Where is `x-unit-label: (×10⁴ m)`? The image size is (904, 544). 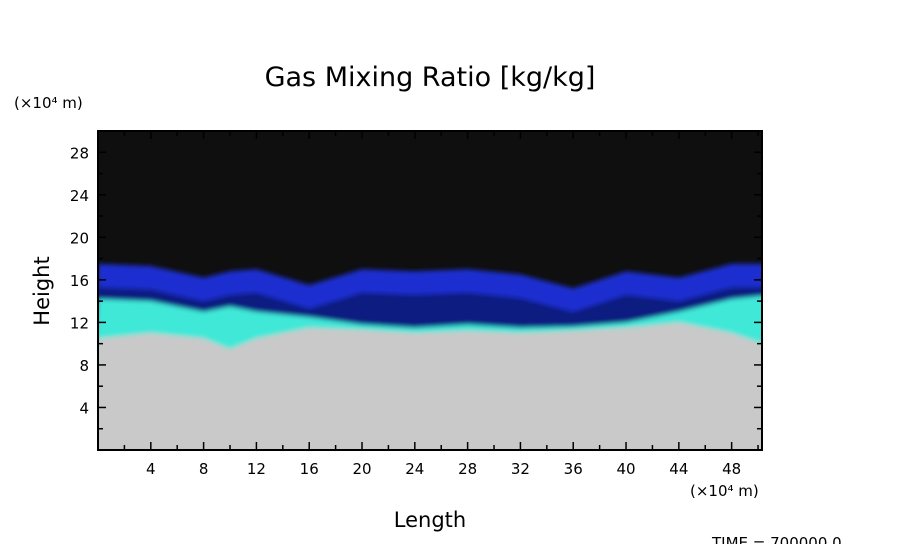 x-unit-label: (×10⁴ m) is located at coordinates (724, 491).